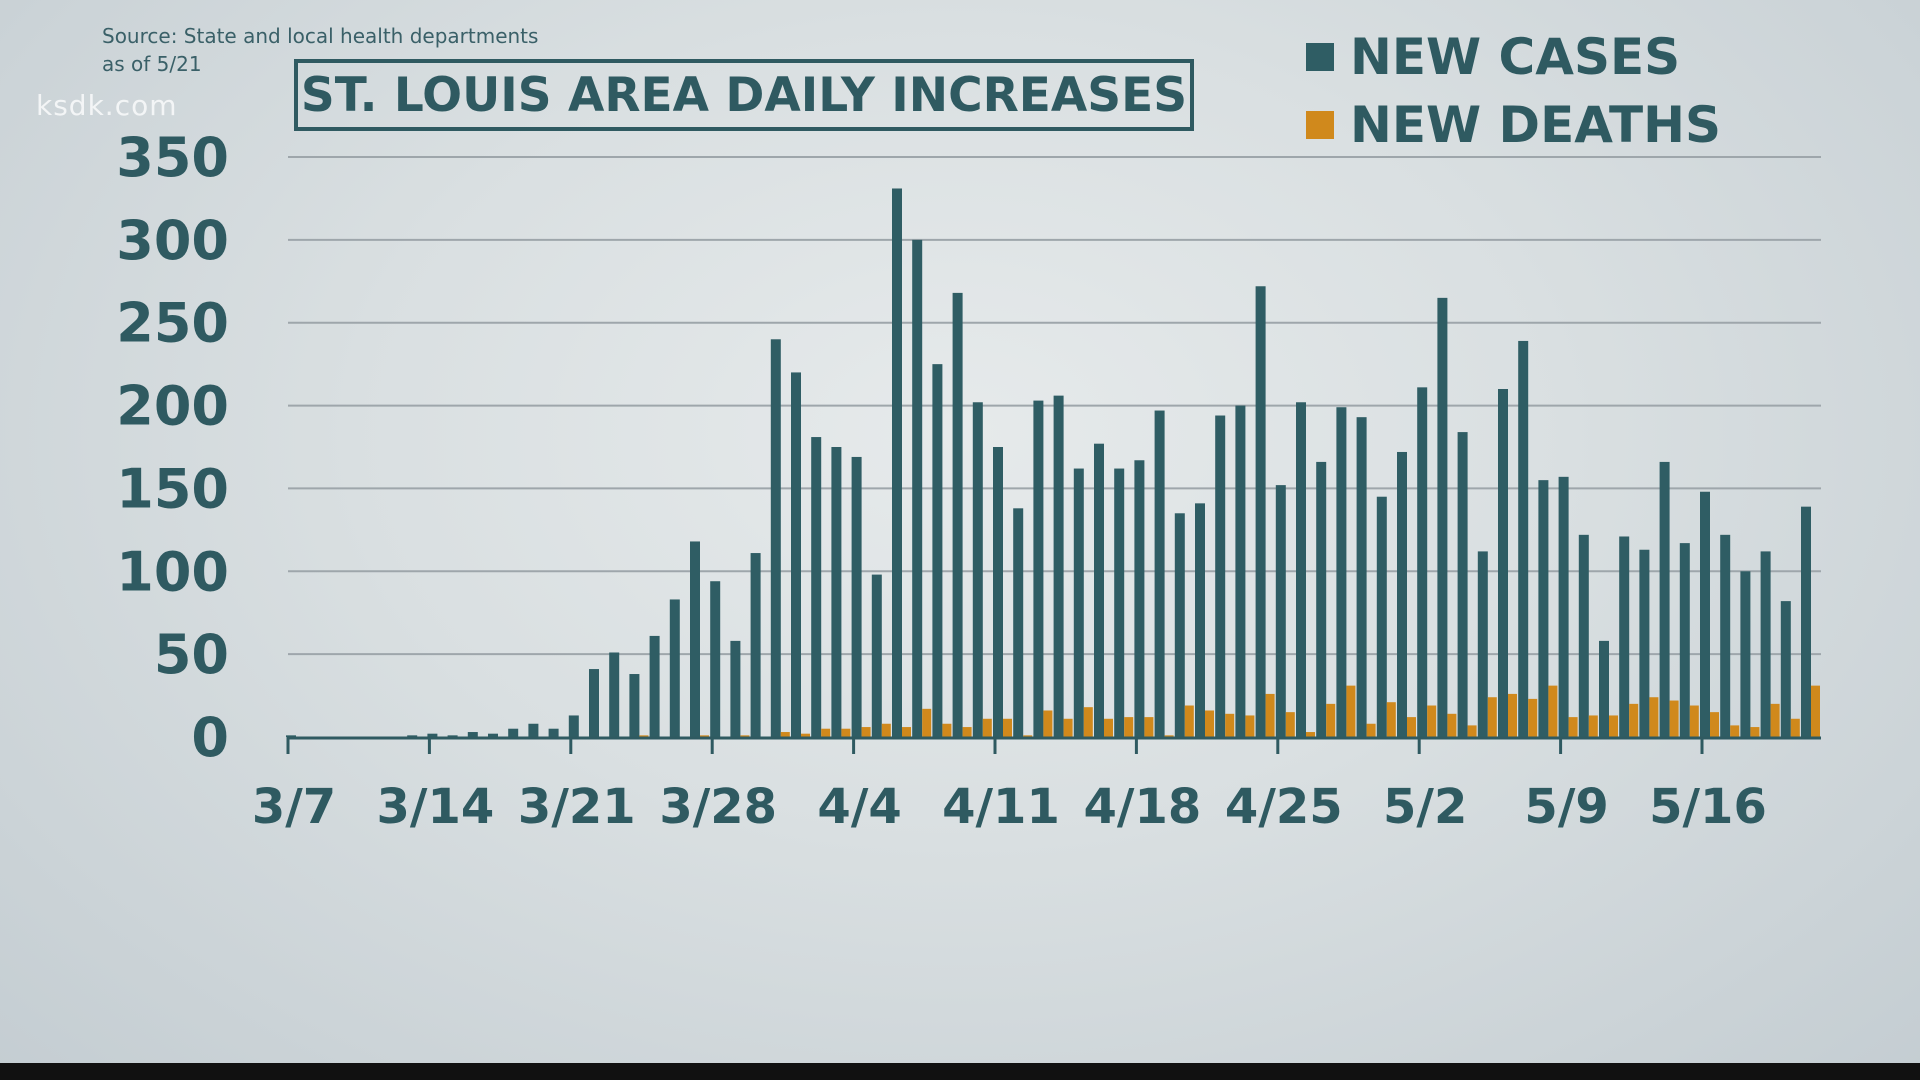  Describe the element at coordinates (1320, 125) in the screenshot. I see `deaths-swatch-icon` at that location.